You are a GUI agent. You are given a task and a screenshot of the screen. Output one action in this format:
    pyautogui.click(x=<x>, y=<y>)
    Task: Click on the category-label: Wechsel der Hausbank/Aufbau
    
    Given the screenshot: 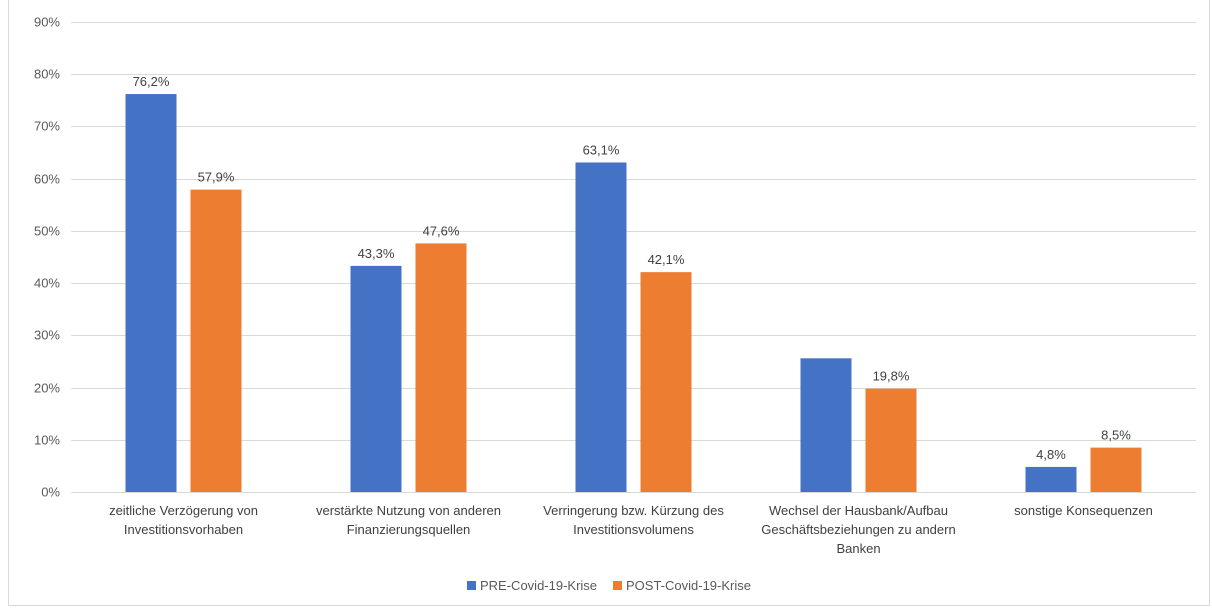 What is the action you would take?
    pyautogui.click(x=858, y=510)
    